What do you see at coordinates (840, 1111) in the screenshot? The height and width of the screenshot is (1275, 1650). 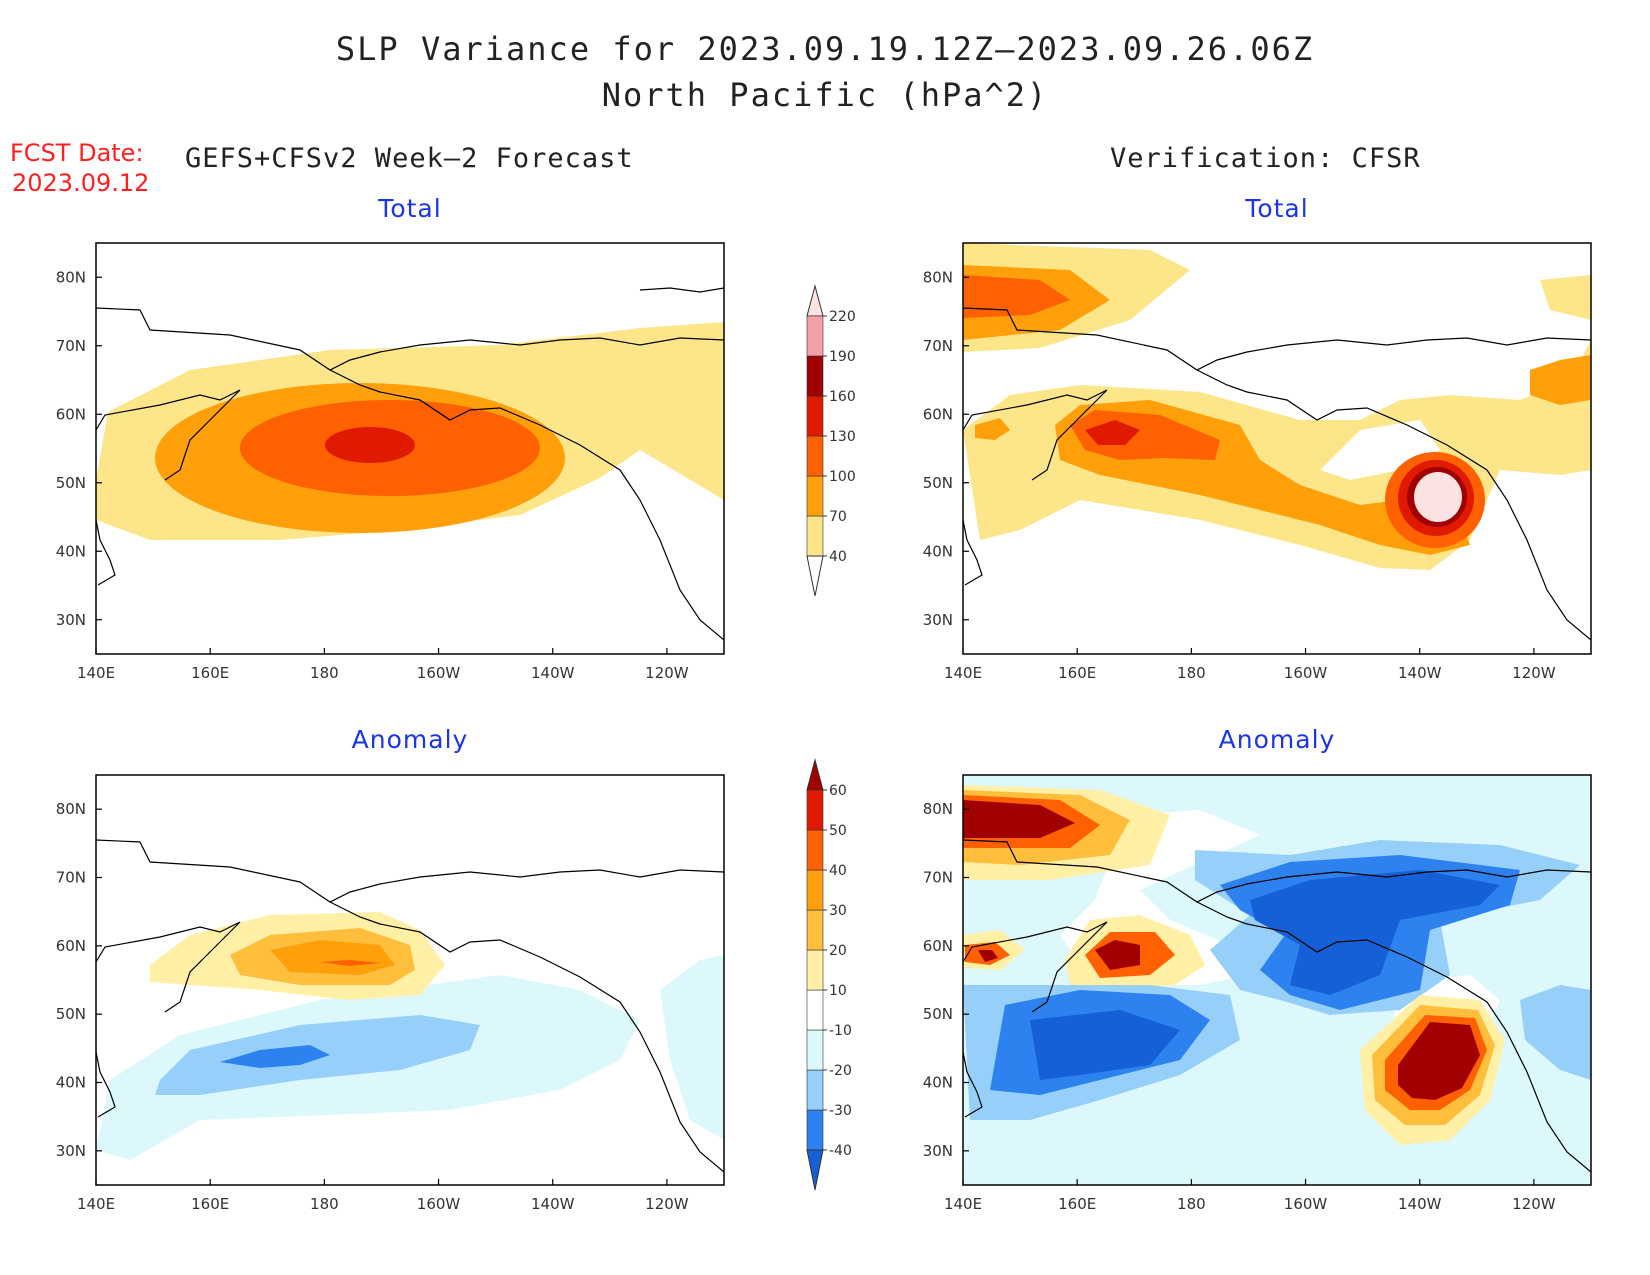 I see `colorbar-tick-label: -30` at bounding box center [840, 1111].